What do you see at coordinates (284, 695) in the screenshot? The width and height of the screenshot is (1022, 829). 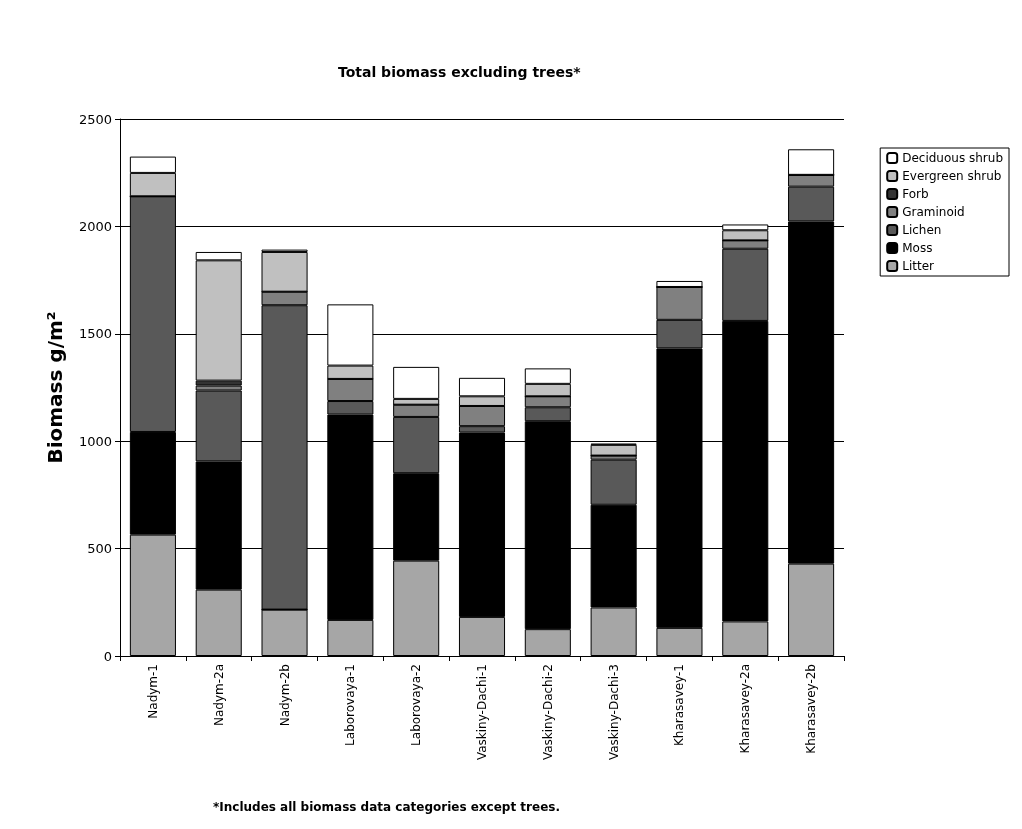 I see `x-tick-label: Nadym-2b` at bounding box center [284, 695].